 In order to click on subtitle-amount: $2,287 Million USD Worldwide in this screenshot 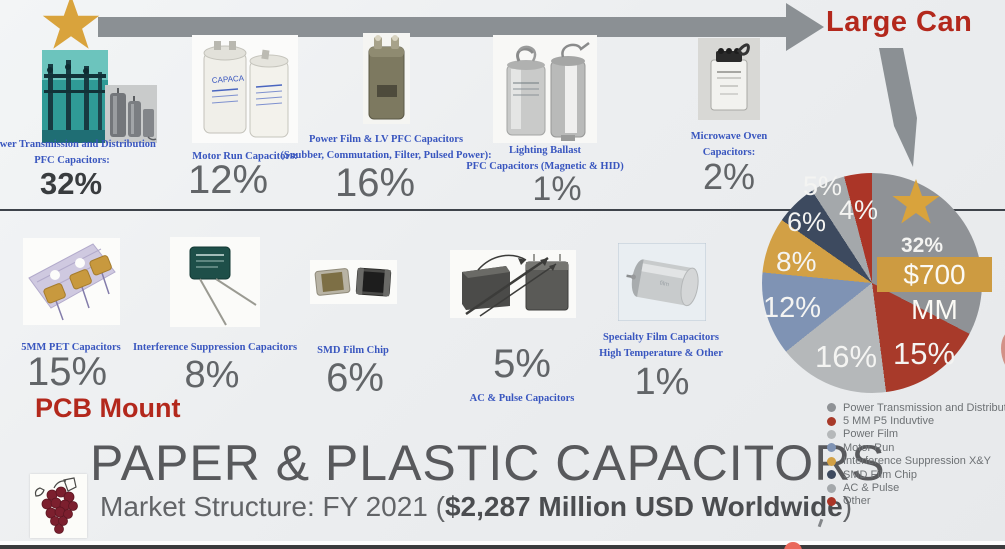, I will do `click(643, 506)`.